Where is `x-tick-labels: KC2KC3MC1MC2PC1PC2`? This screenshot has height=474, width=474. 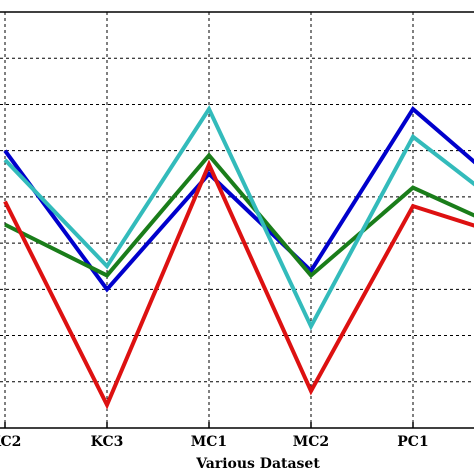
x-tick-labels: KC2KC3MC1MC2PC1PC2 is located at coordinates (214, 442).